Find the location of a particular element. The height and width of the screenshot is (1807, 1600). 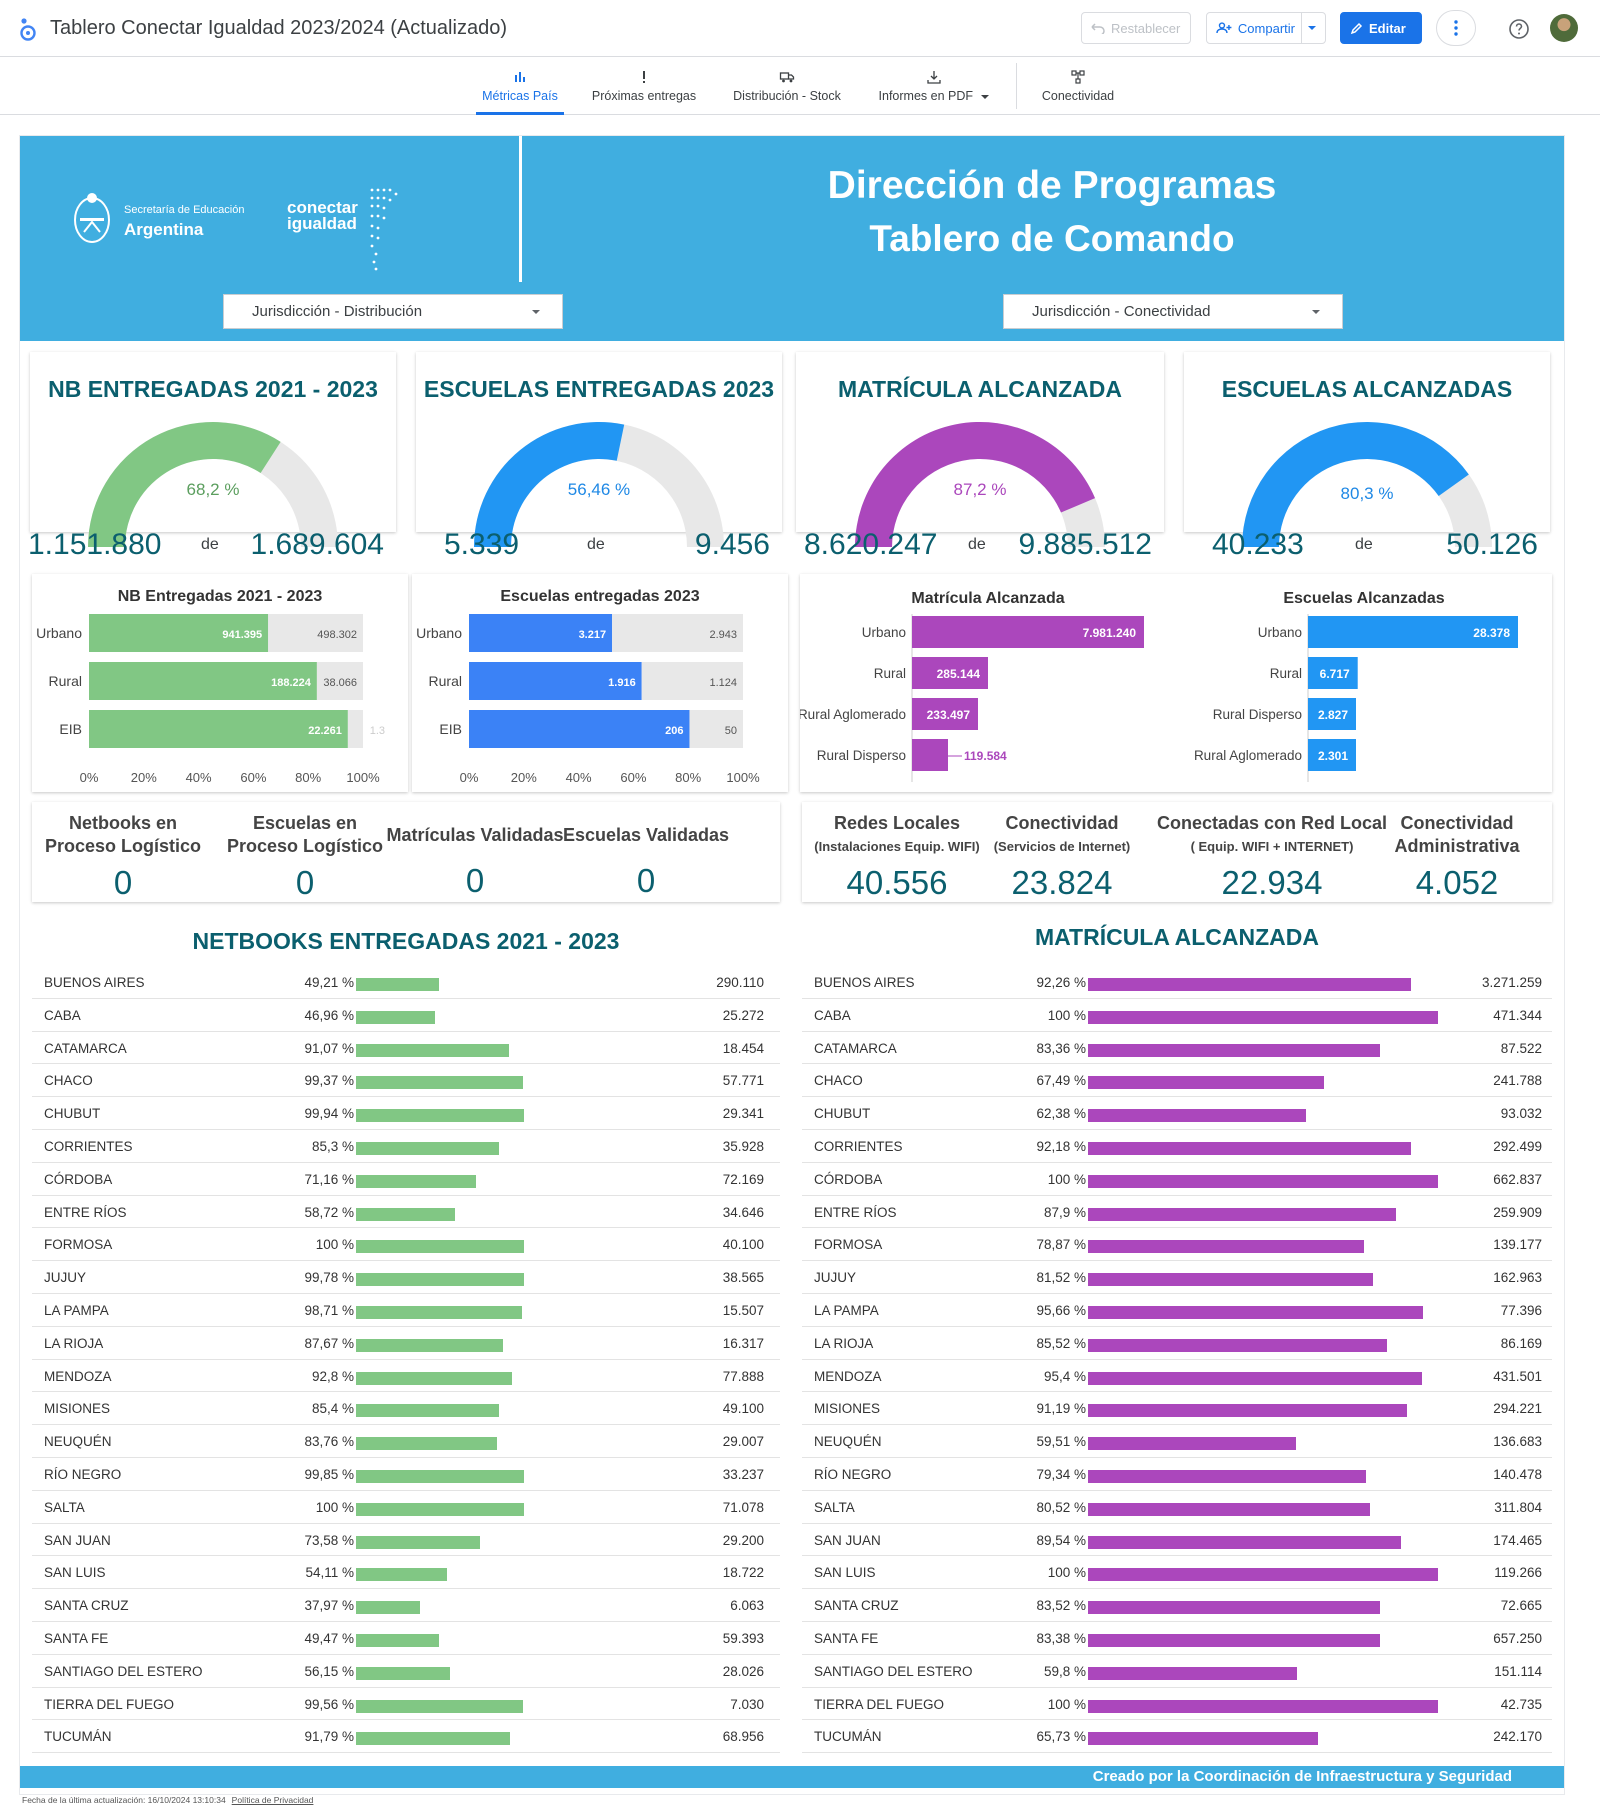

table-row: CORRIENTES 85,3 % 35.928 is located at coordinates (406, 1146).